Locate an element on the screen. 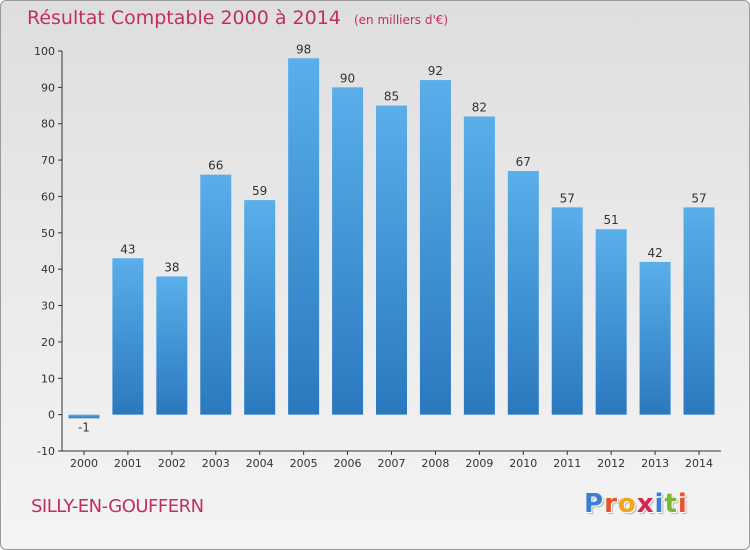  bar-2000 is located at coordinates (84, 416).